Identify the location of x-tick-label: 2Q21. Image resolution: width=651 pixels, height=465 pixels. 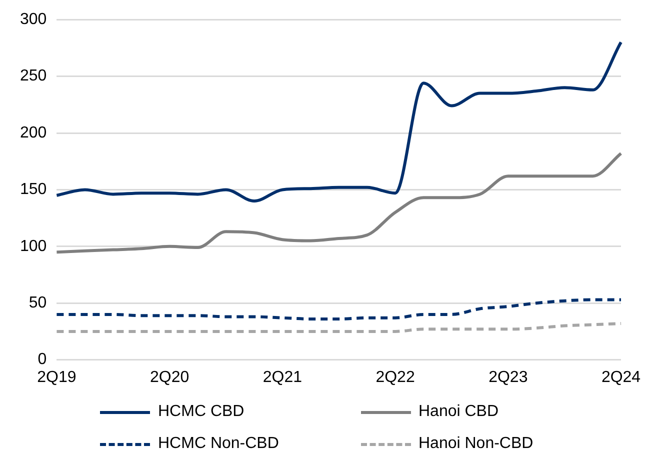
(282, 377).